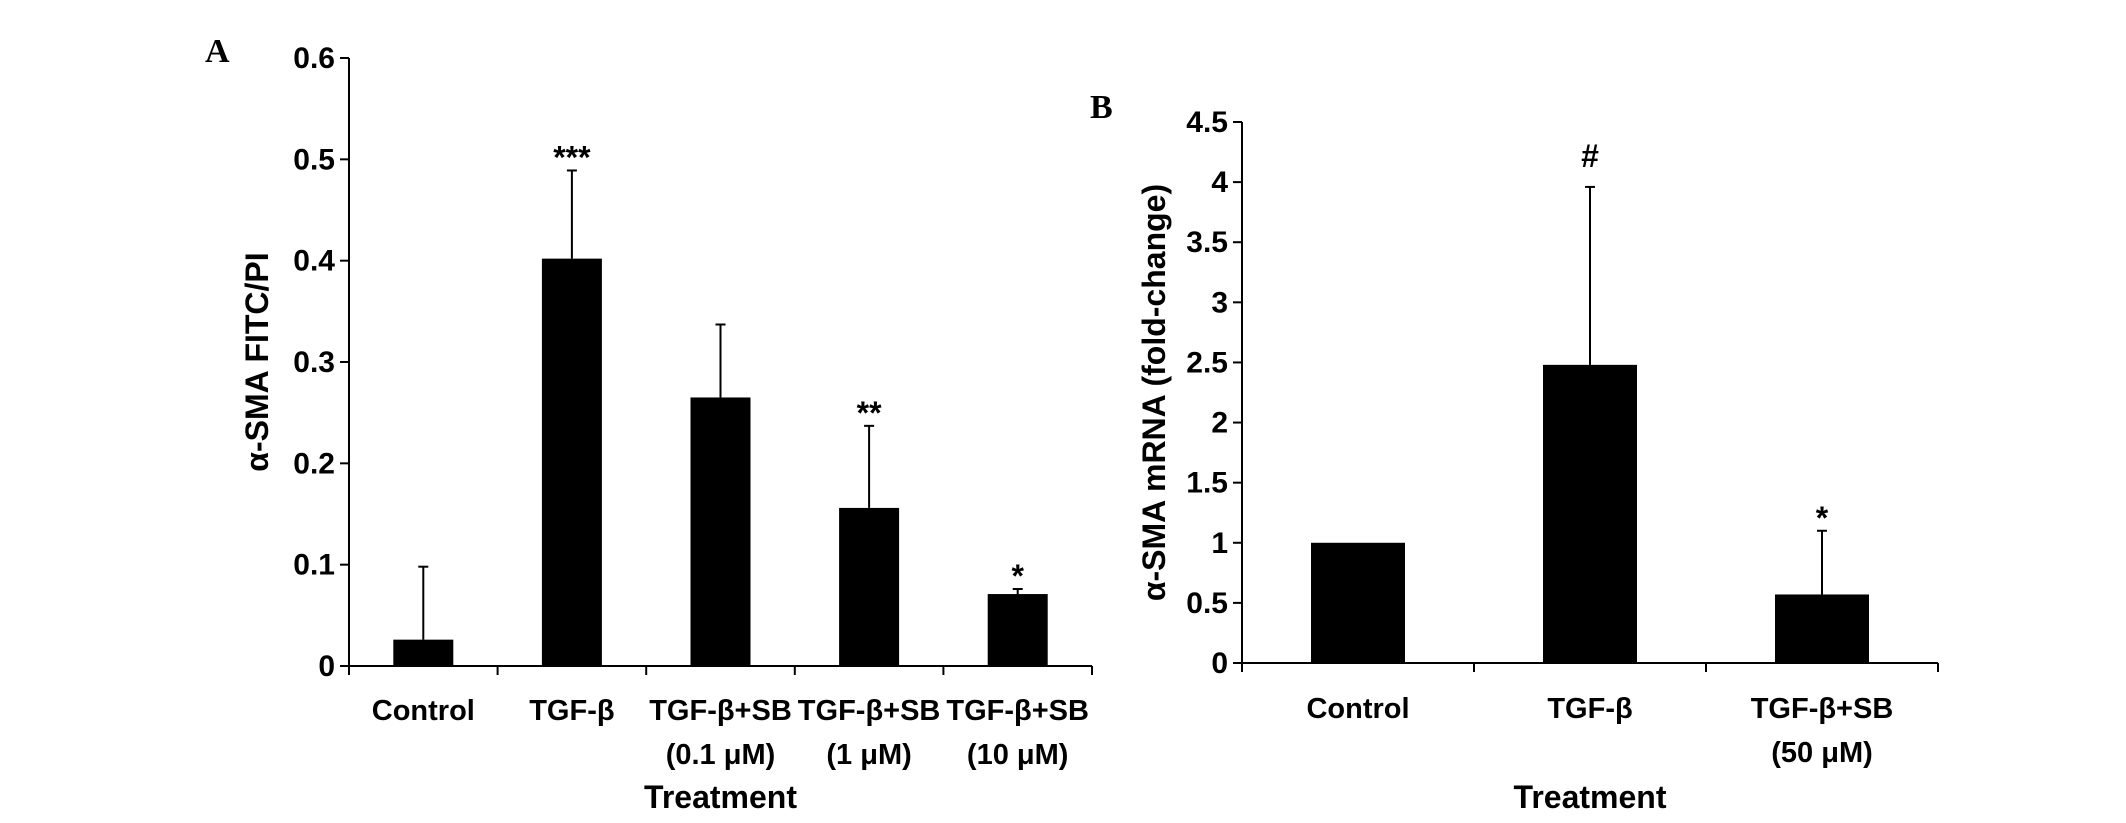 The image size is (2126, 823). What do you see at coordinates (217, 51) in the screenshot?
I see `panel-label: A` at bounding box center [217, 51].